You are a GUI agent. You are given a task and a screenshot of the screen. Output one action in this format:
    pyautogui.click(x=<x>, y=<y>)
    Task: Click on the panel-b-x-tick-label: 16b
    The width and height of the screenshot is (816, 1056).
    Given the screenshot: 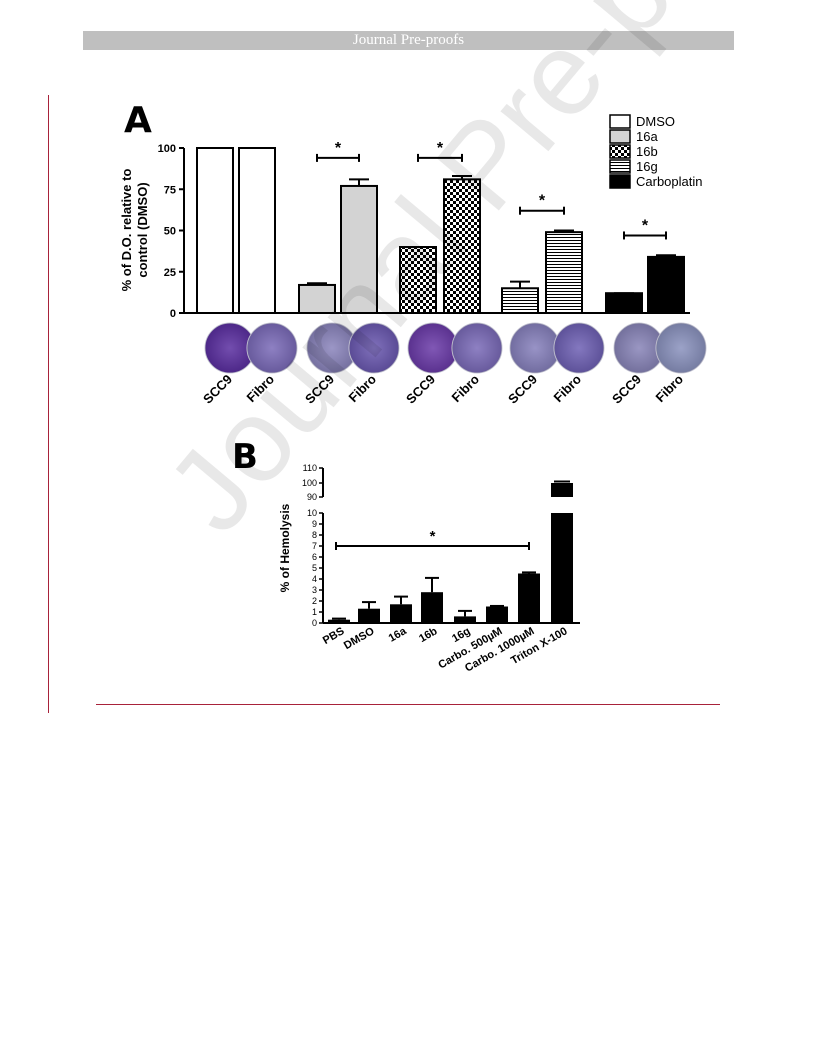 What is the action you would take?
    pyautogui.click(x=428, y=635)
    